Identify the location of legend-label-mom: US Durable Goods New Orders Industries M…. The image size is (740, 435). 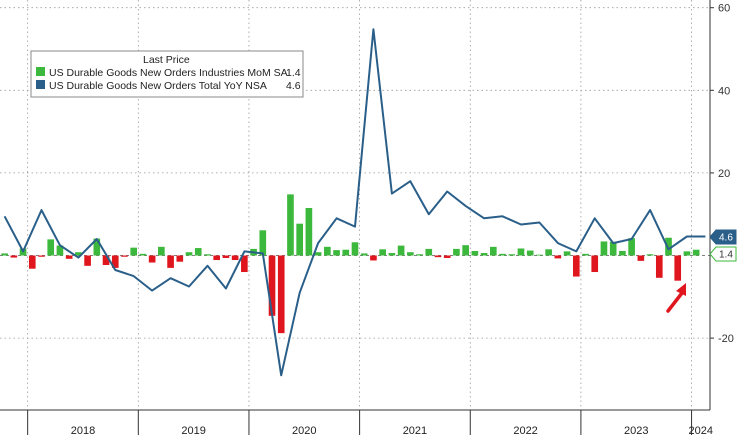
(168, 73).